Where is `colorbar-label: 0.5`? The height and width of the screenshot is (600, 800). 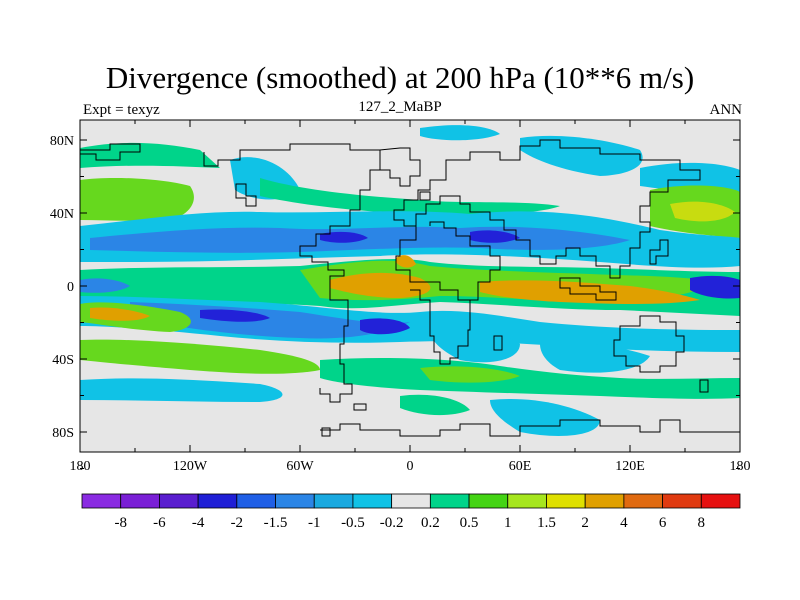 colorbar-label: 0.5 is located at coordinates (469, 523).